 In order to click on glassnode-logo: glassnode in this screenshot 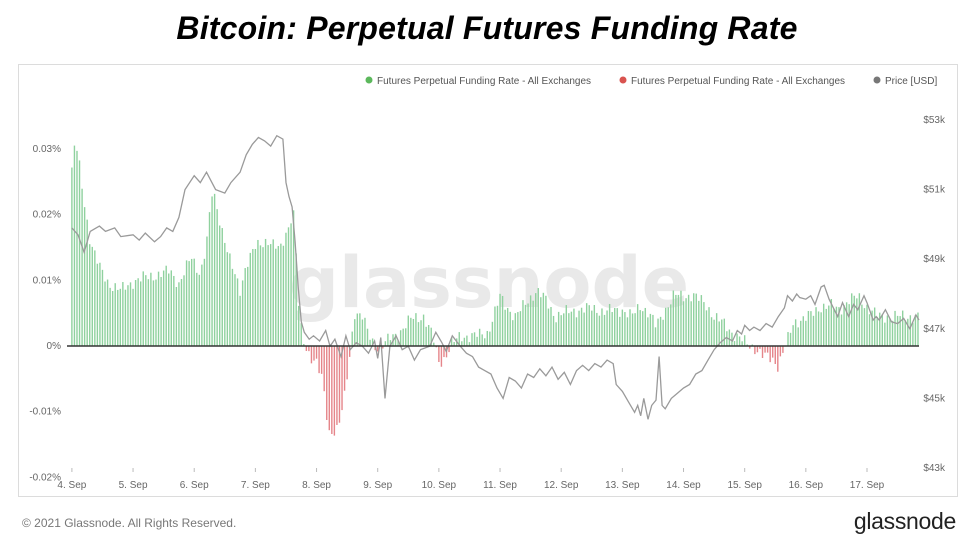, I will do `click(904, 521)`.